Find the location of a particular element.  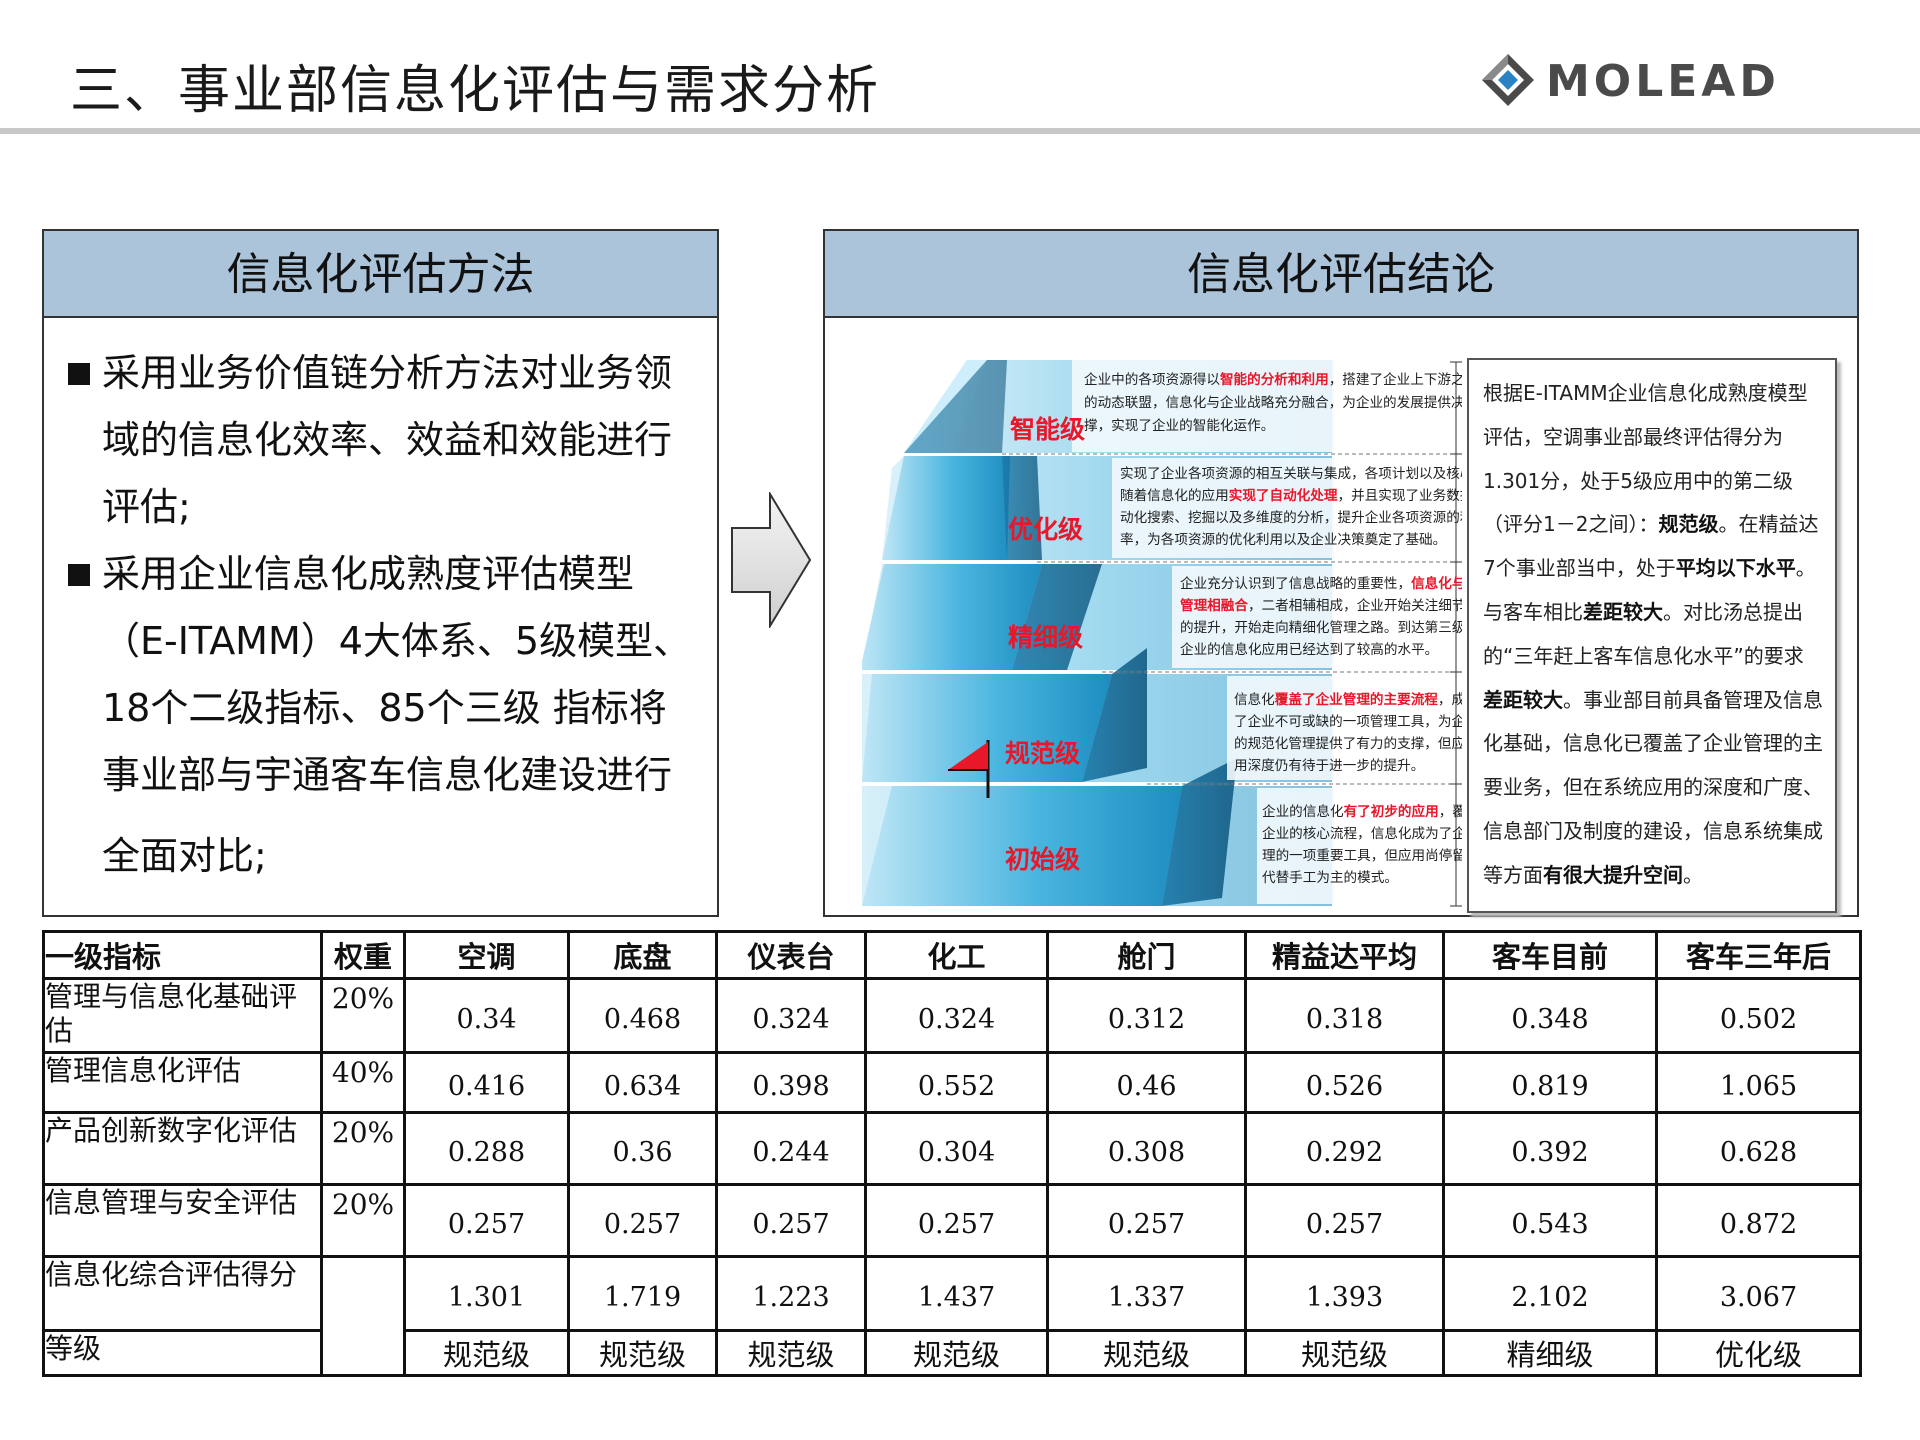

column-header: 一级指标 is located at coordinates (182, 955).